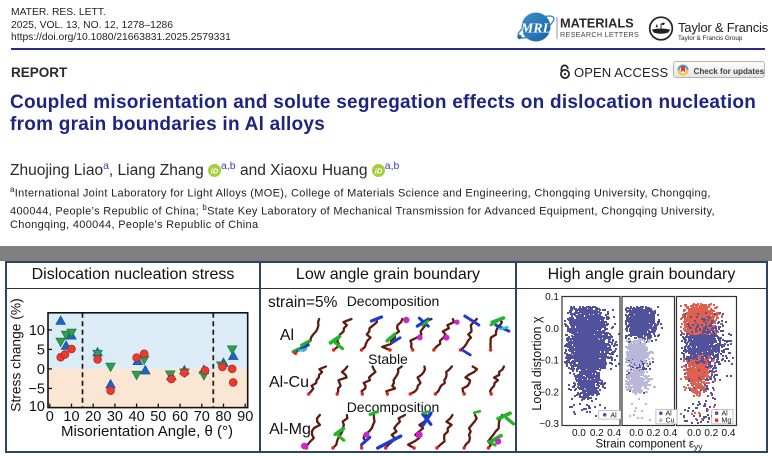 Image resolution: width=772 pixels, height=456 pixels. I want to click on svg-text: Al-Mg, so click(290, 429).